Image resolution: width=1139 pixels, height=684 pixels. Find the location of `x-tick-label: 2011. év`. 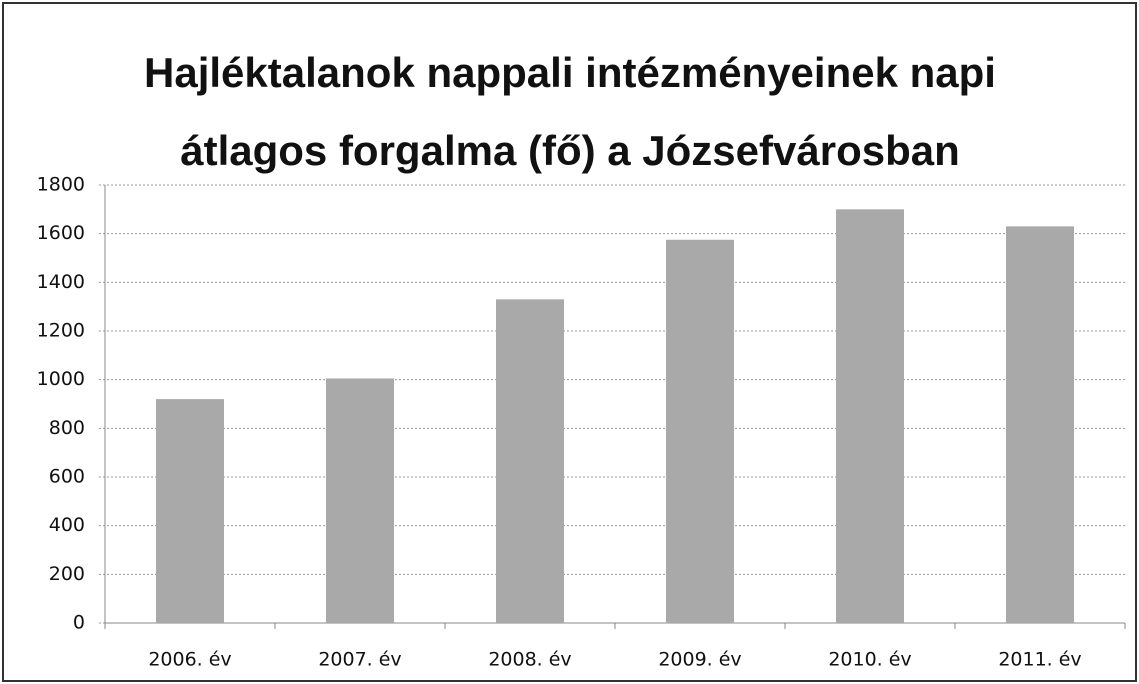

x-tick-label: 2011. év is located at coordinates (1039, 660).